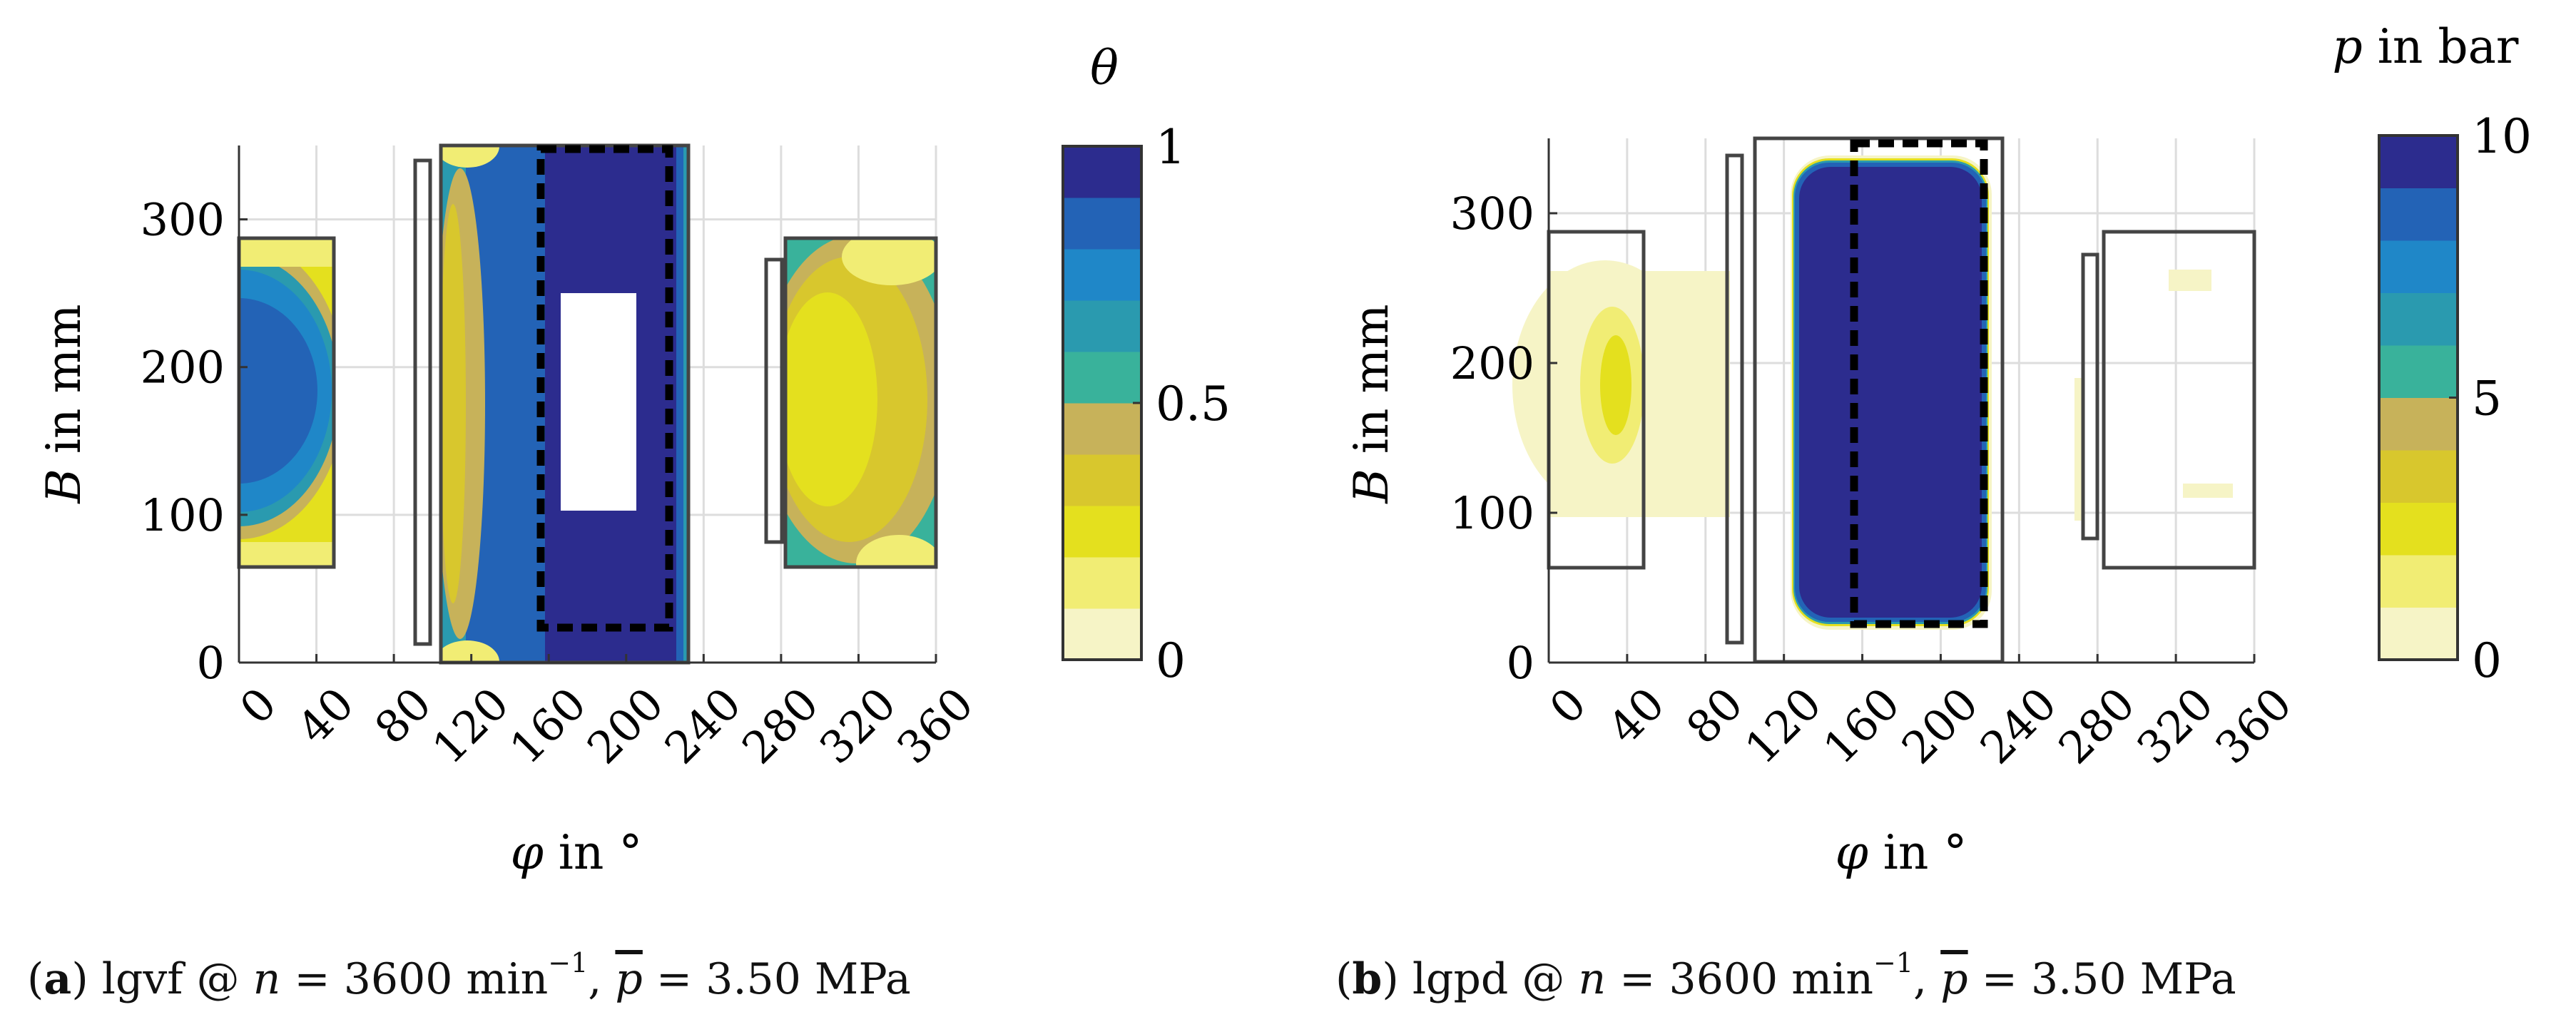 The width and height of the screenshot is (2576, 1027). What do you see at coordinates (2426, 46) in the screenshot?
I see `panel-b-colorbar-label: p in bar` at bounding box center [2426, 46].